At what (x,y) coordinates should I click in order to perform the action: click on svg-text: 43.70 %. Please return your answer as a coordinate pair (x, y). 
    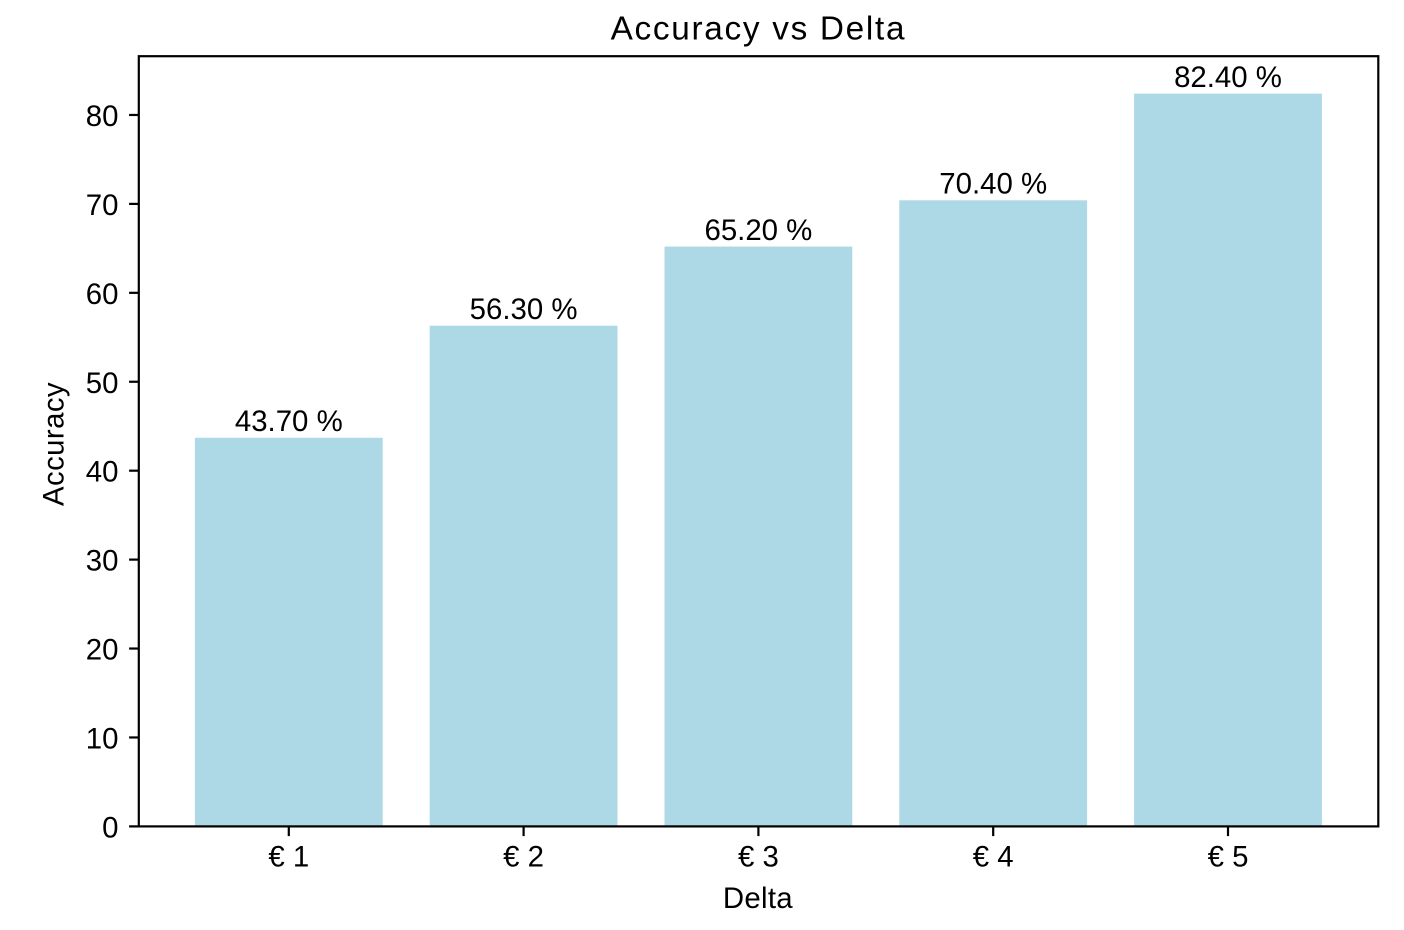
    Looking at the image, I should click on (289, 421).